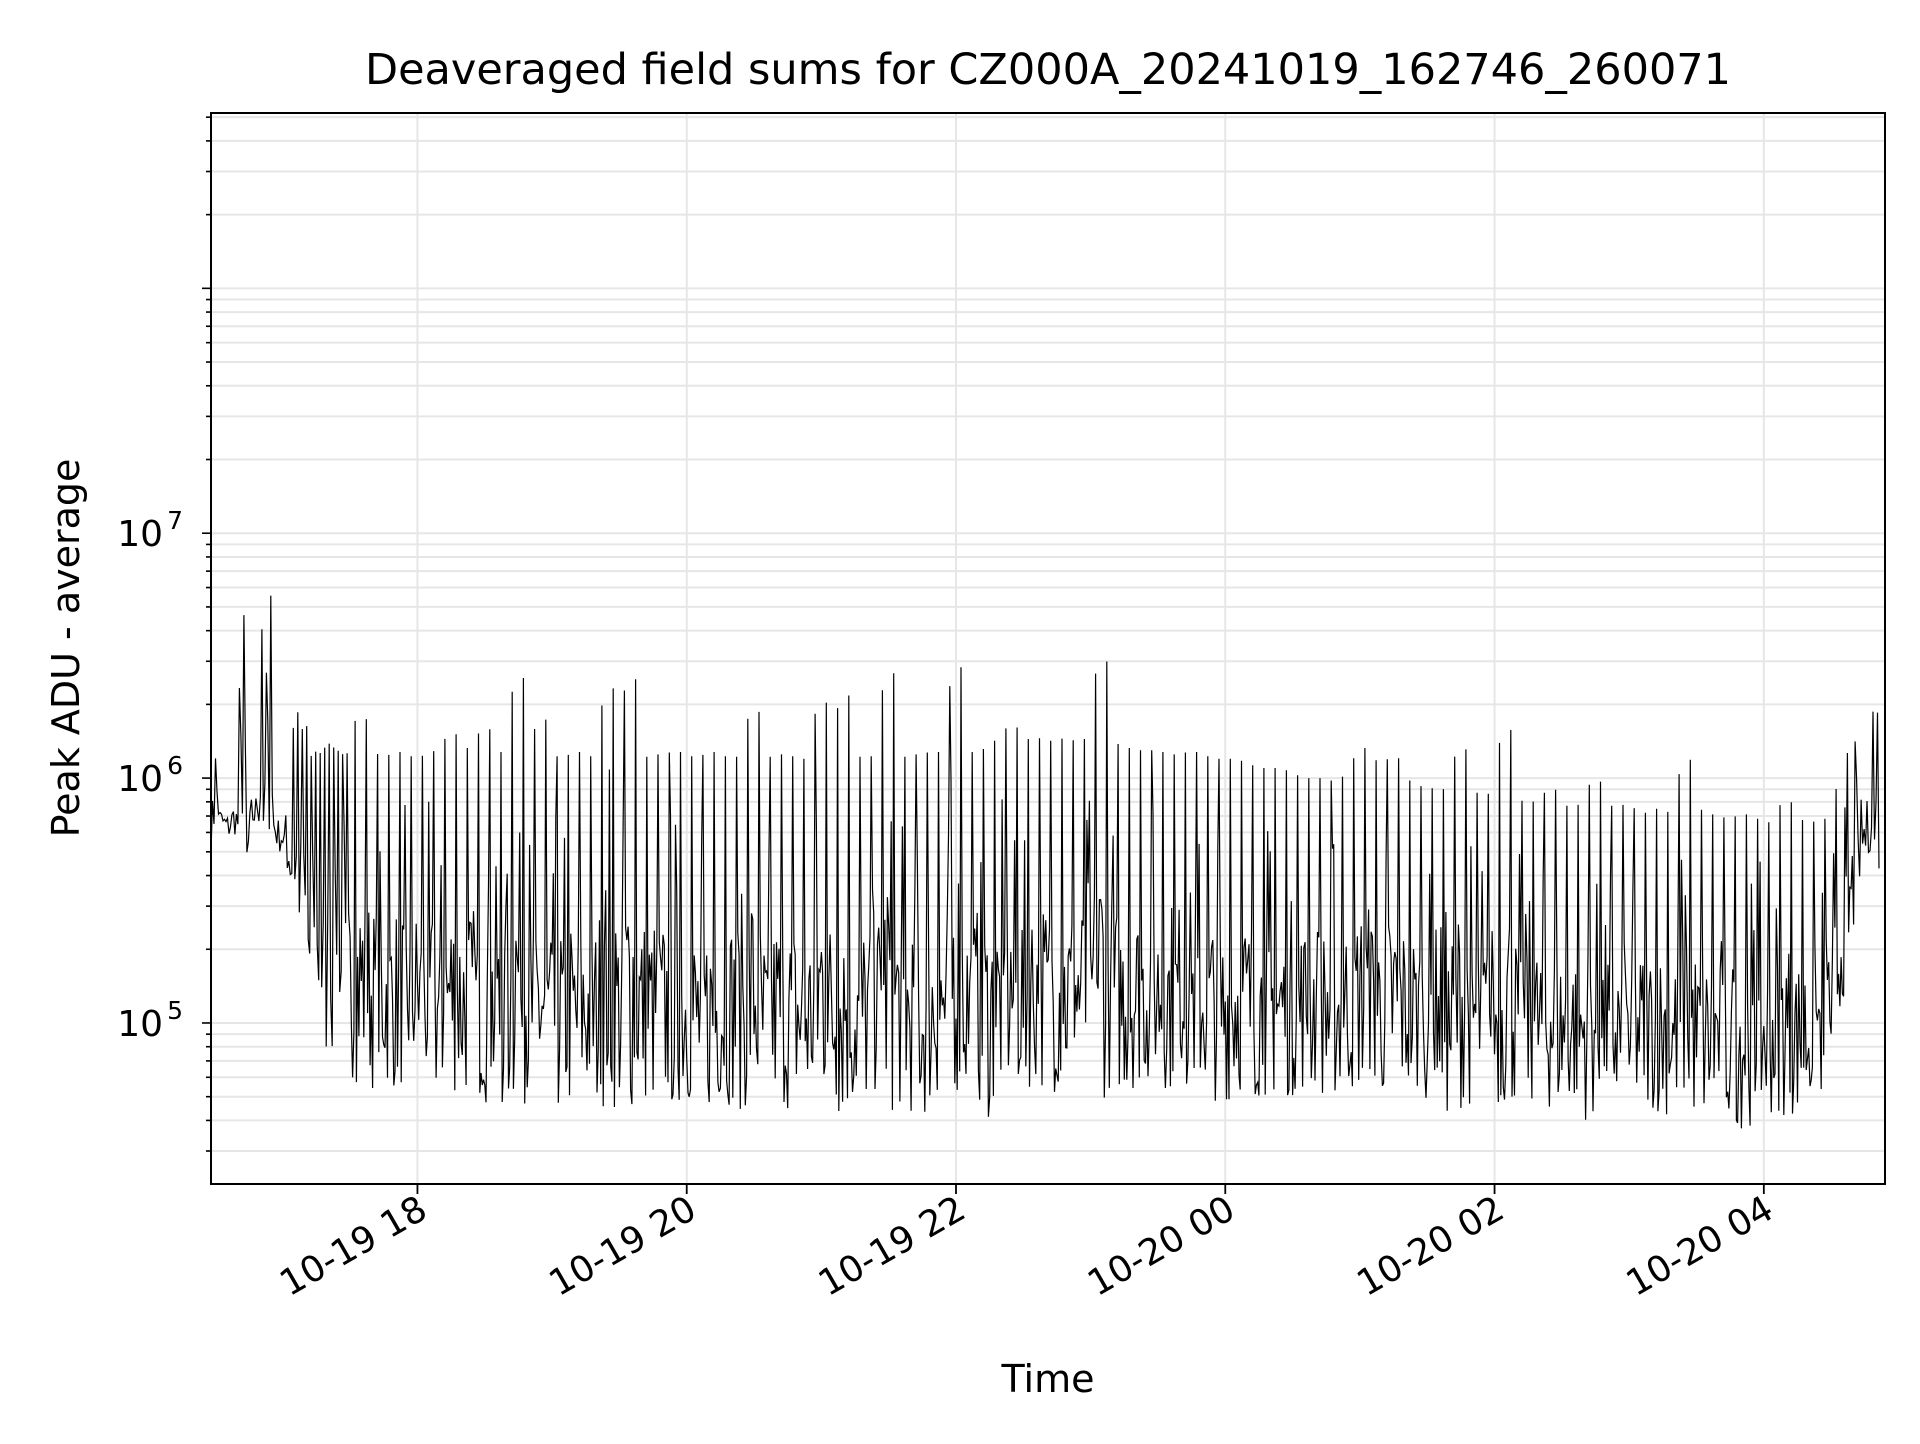 The width and height of the screenshot is (1920, 1444). Describe the element at coordinates (175, 520) in the screenshot. I see `y-tick-exponent: 7` at that location.